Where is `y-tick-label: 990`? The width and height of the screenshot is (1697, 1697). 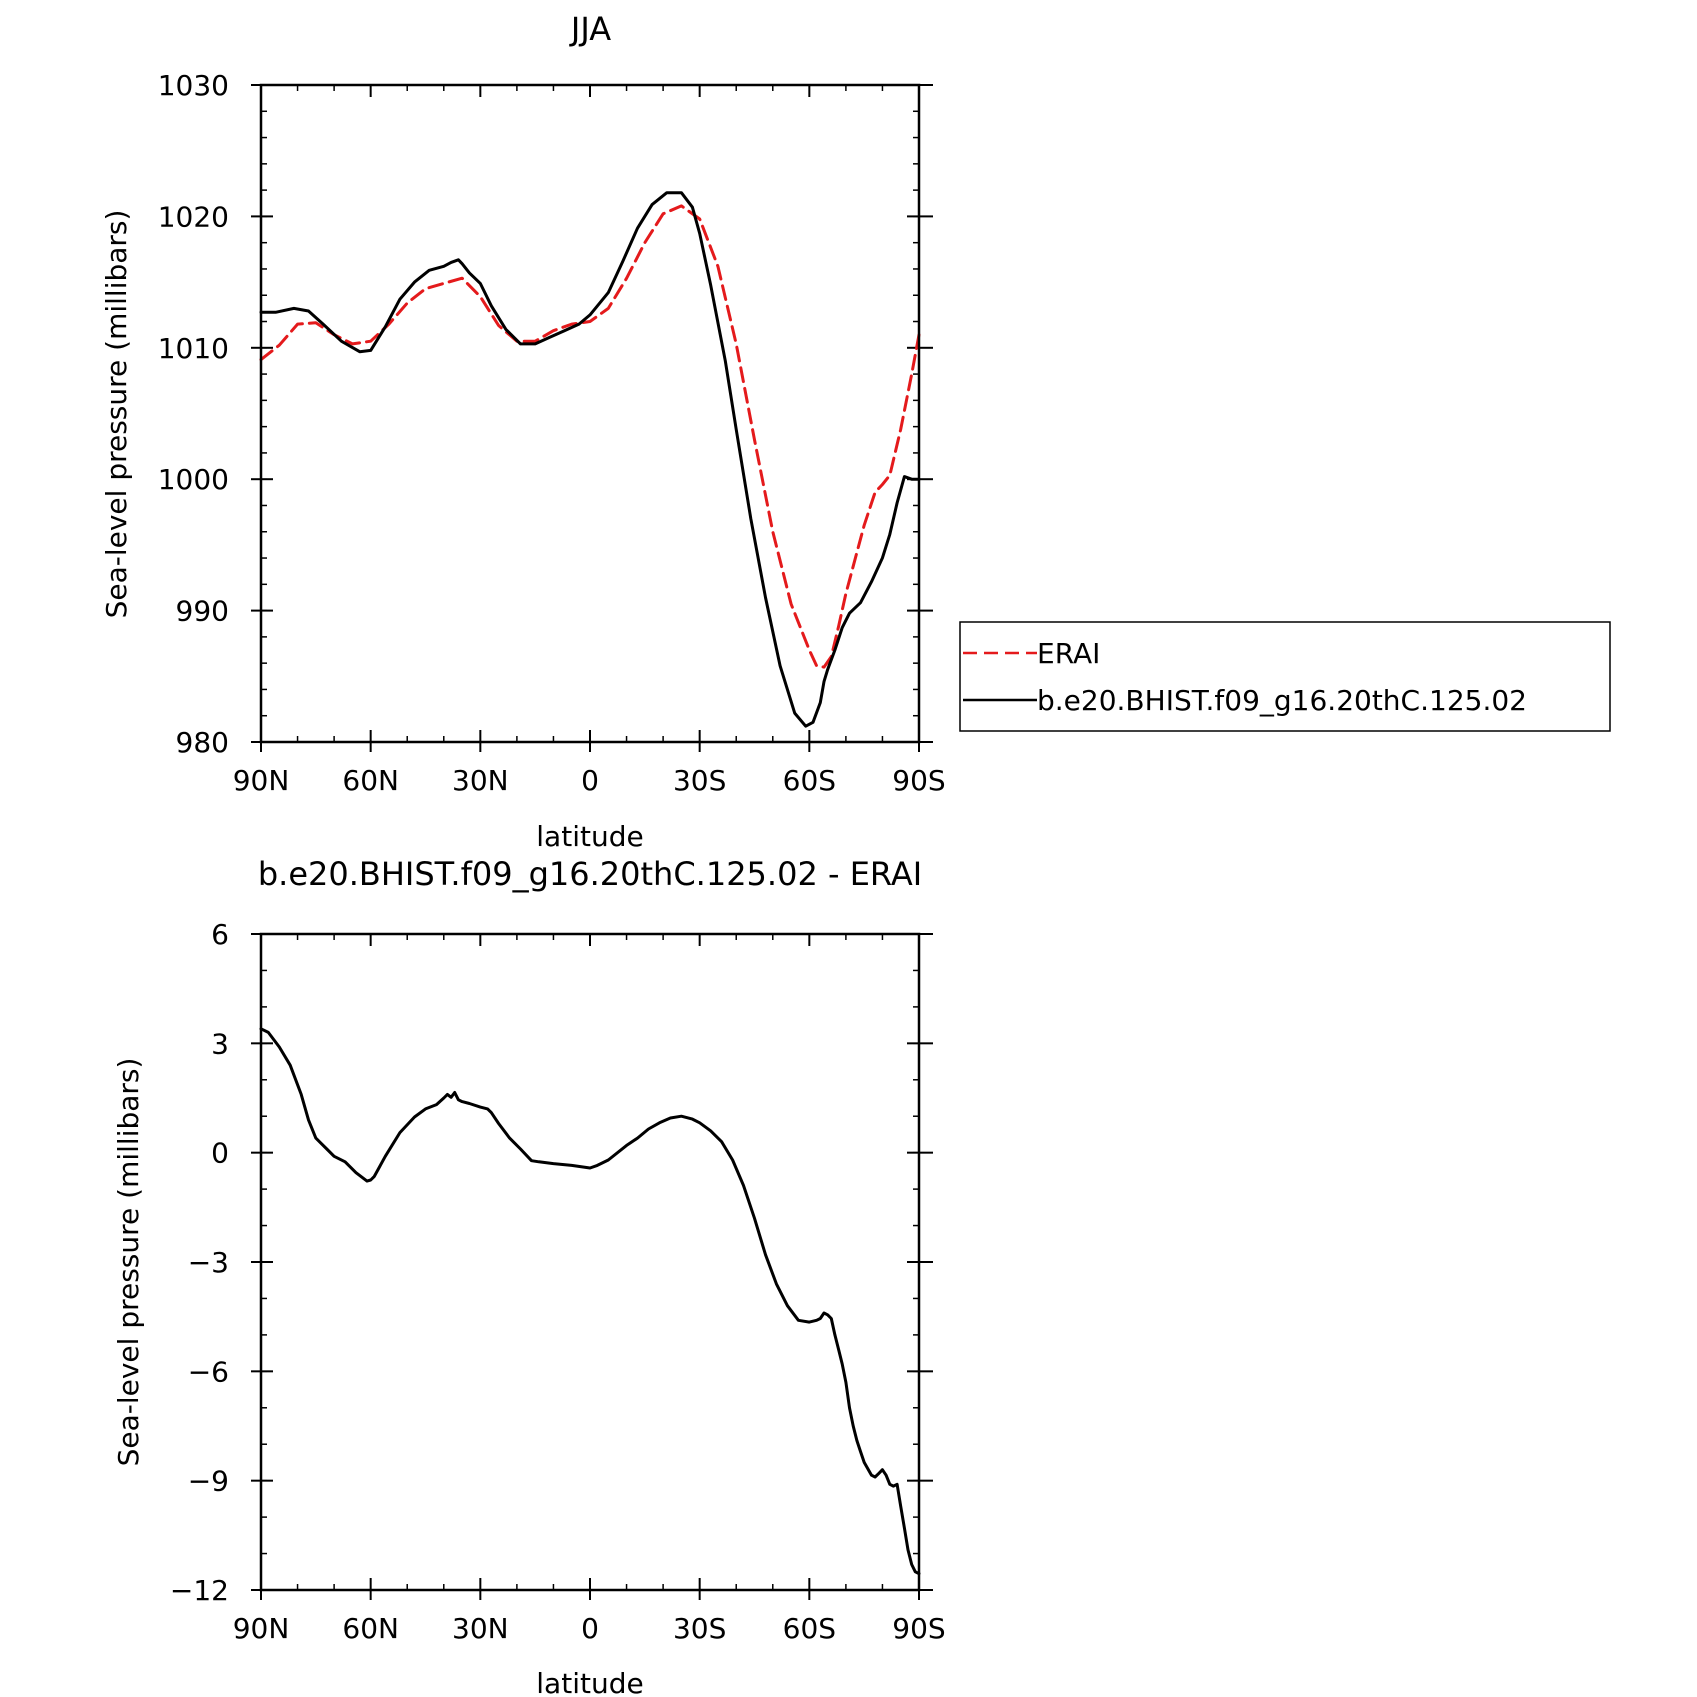 y-tick-label: 990 is located at coordinates (202, 611).